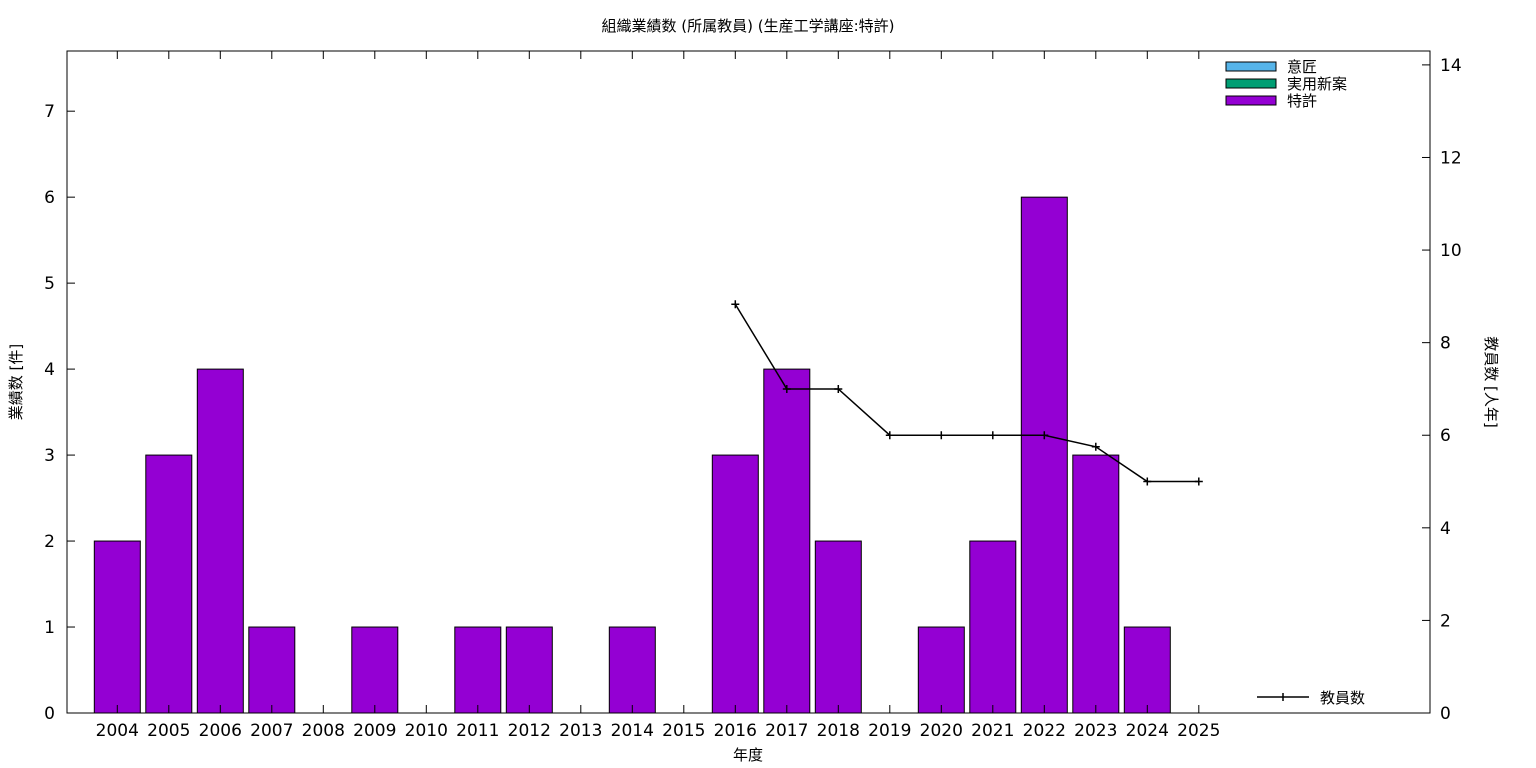 The height and width of the screenshot is (768, 1536). I want to click on x-tick-label: 2022, so click(1044, 731).